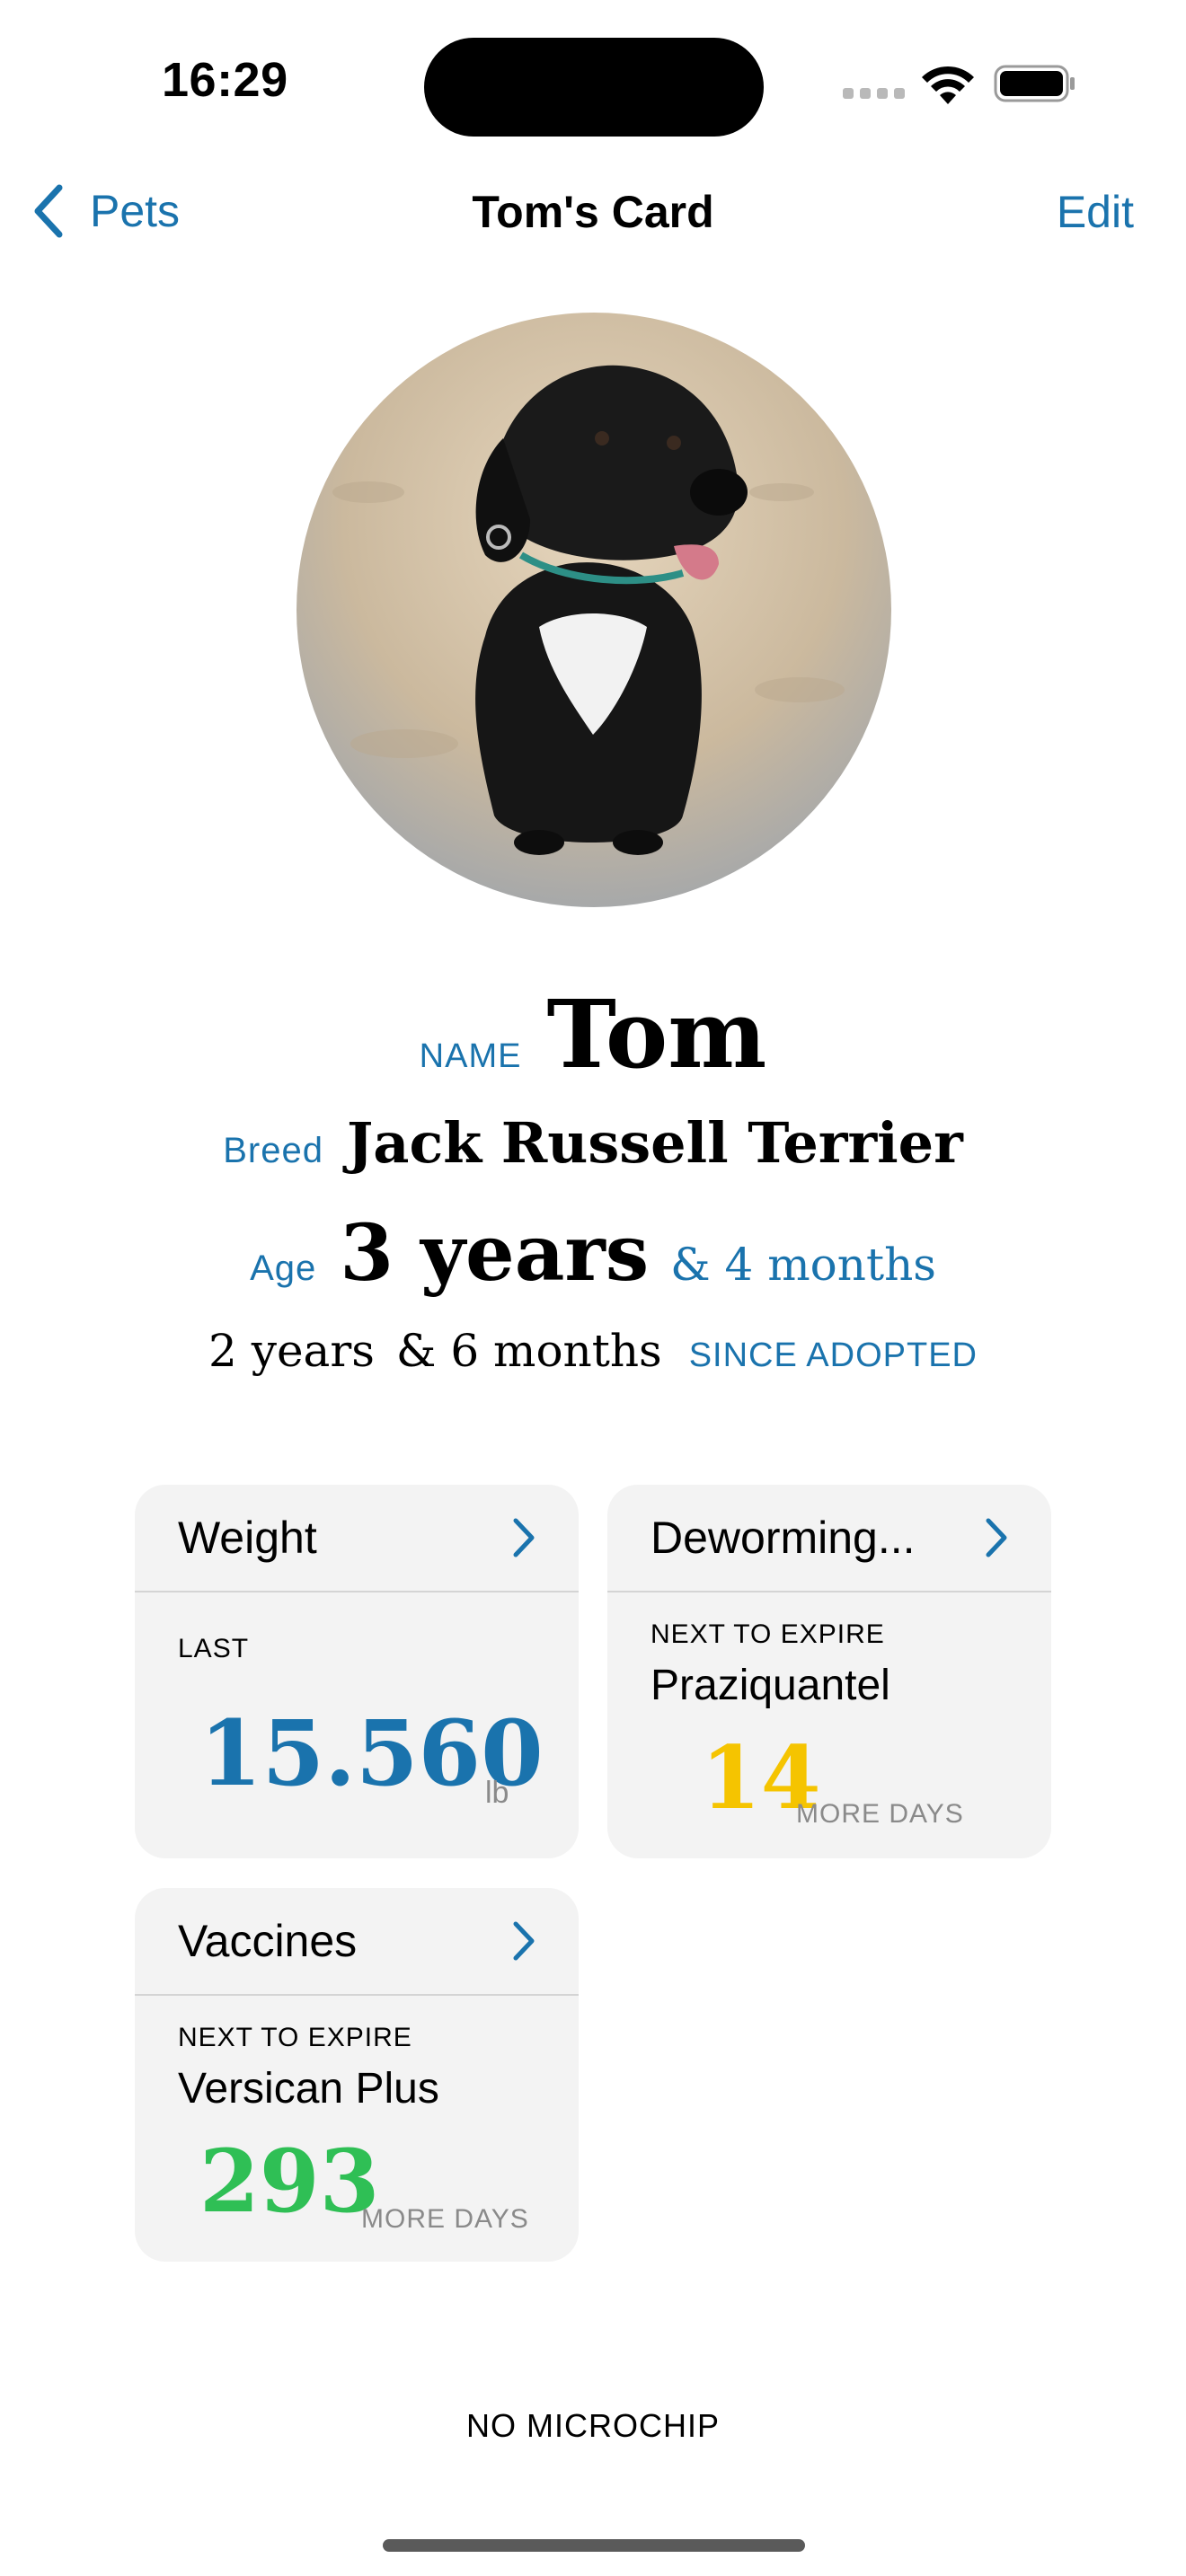 The image size is (1186, 2576). Describe the element at coordinates (273, 1150) in the screenshot. I see `breed-label: Breed` at that location.